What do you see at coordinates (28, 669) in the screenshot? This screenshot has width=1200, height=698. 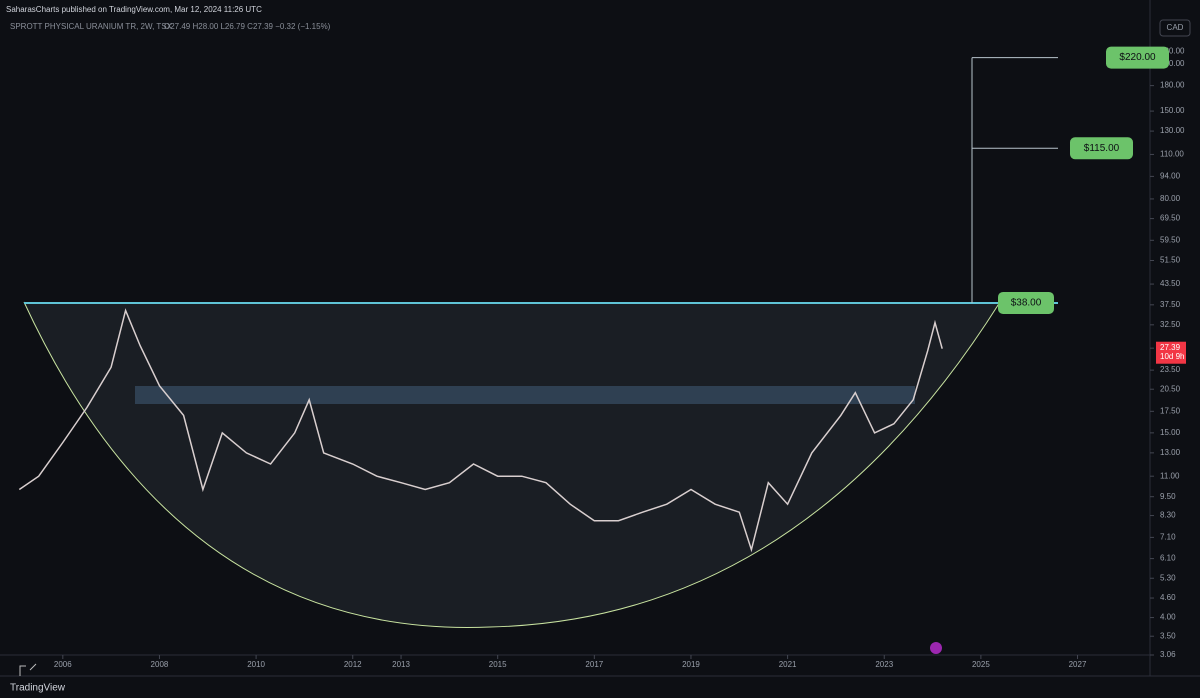 I see `draw-icon` at bounding box center [28, 669].